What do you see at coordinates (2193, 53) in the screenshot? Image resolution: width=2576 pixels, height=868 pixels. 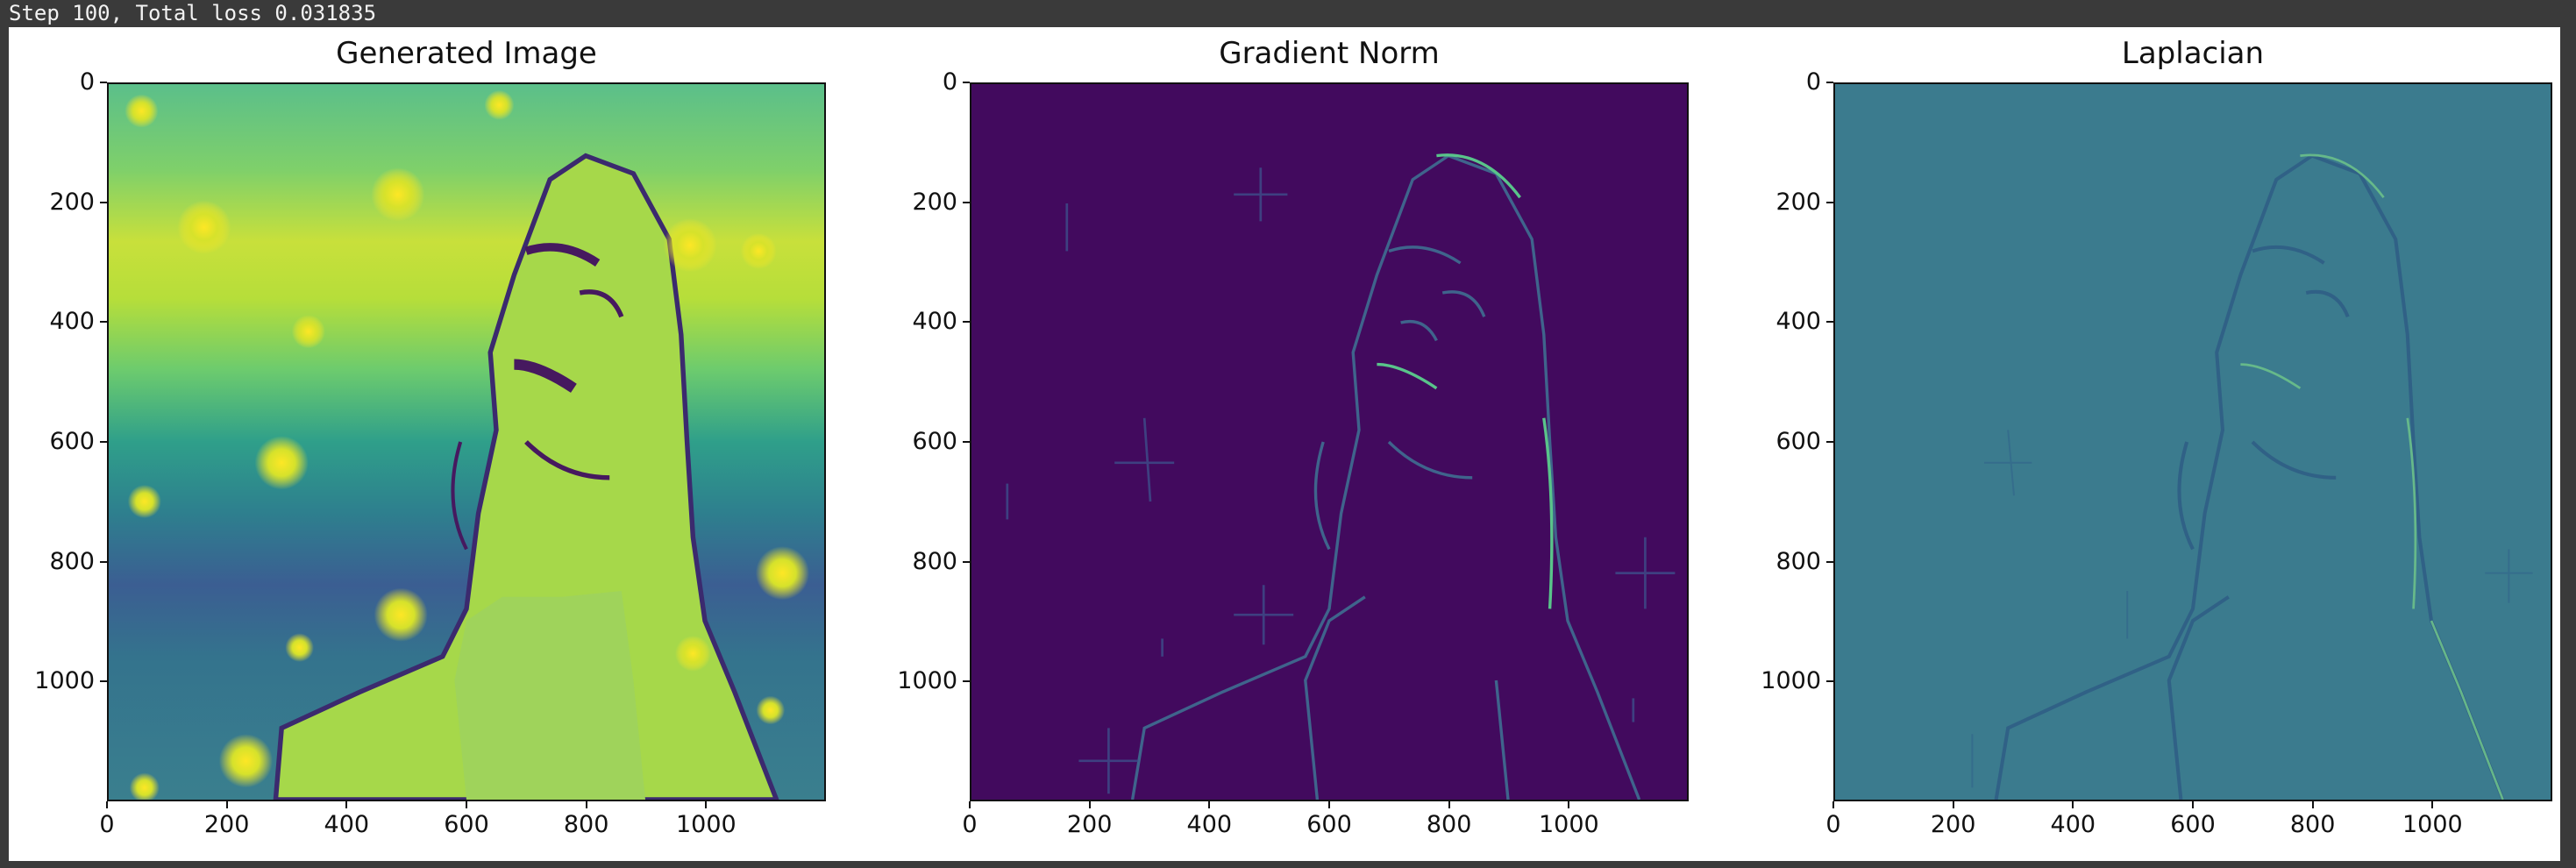 I see `panel-title-laplacian: Laplacian` at bounding box center [2193, 53].